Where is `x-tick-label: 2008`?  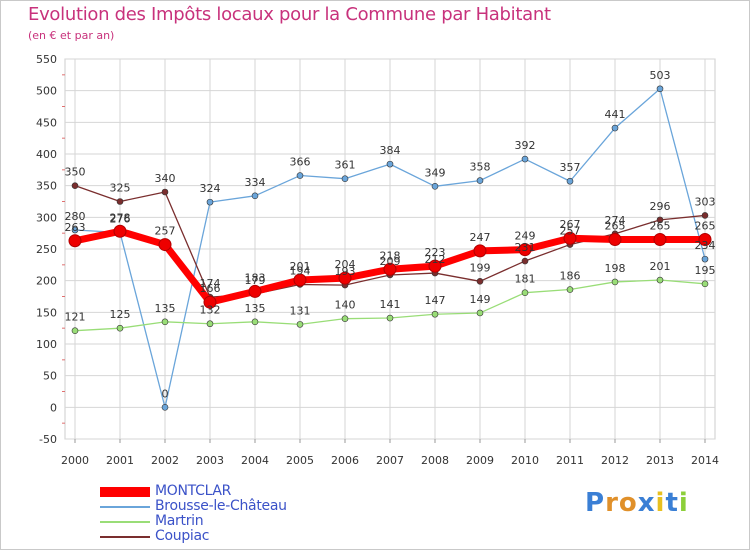
x-tick-label: 2008 is located at coordinates (435, 460).